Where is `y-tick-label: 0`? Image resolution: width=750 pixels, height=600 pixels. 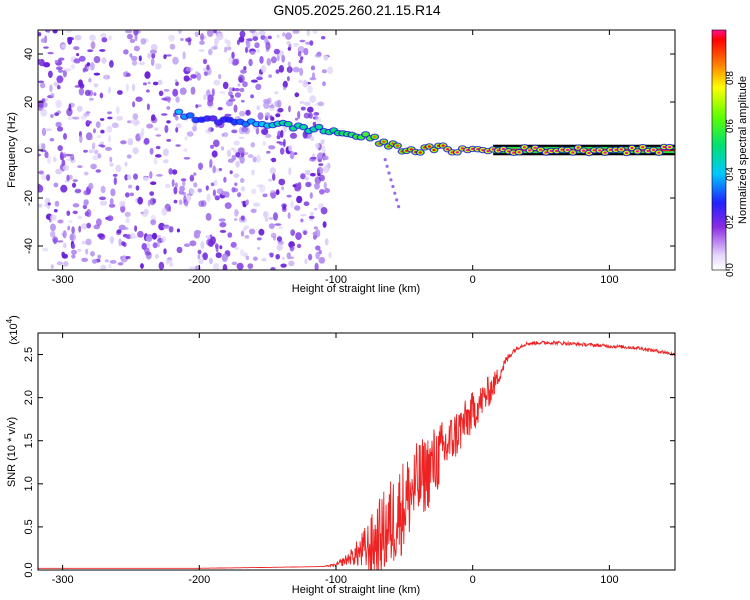
y-tick-label: 0 is located at coordinates (29, 150).